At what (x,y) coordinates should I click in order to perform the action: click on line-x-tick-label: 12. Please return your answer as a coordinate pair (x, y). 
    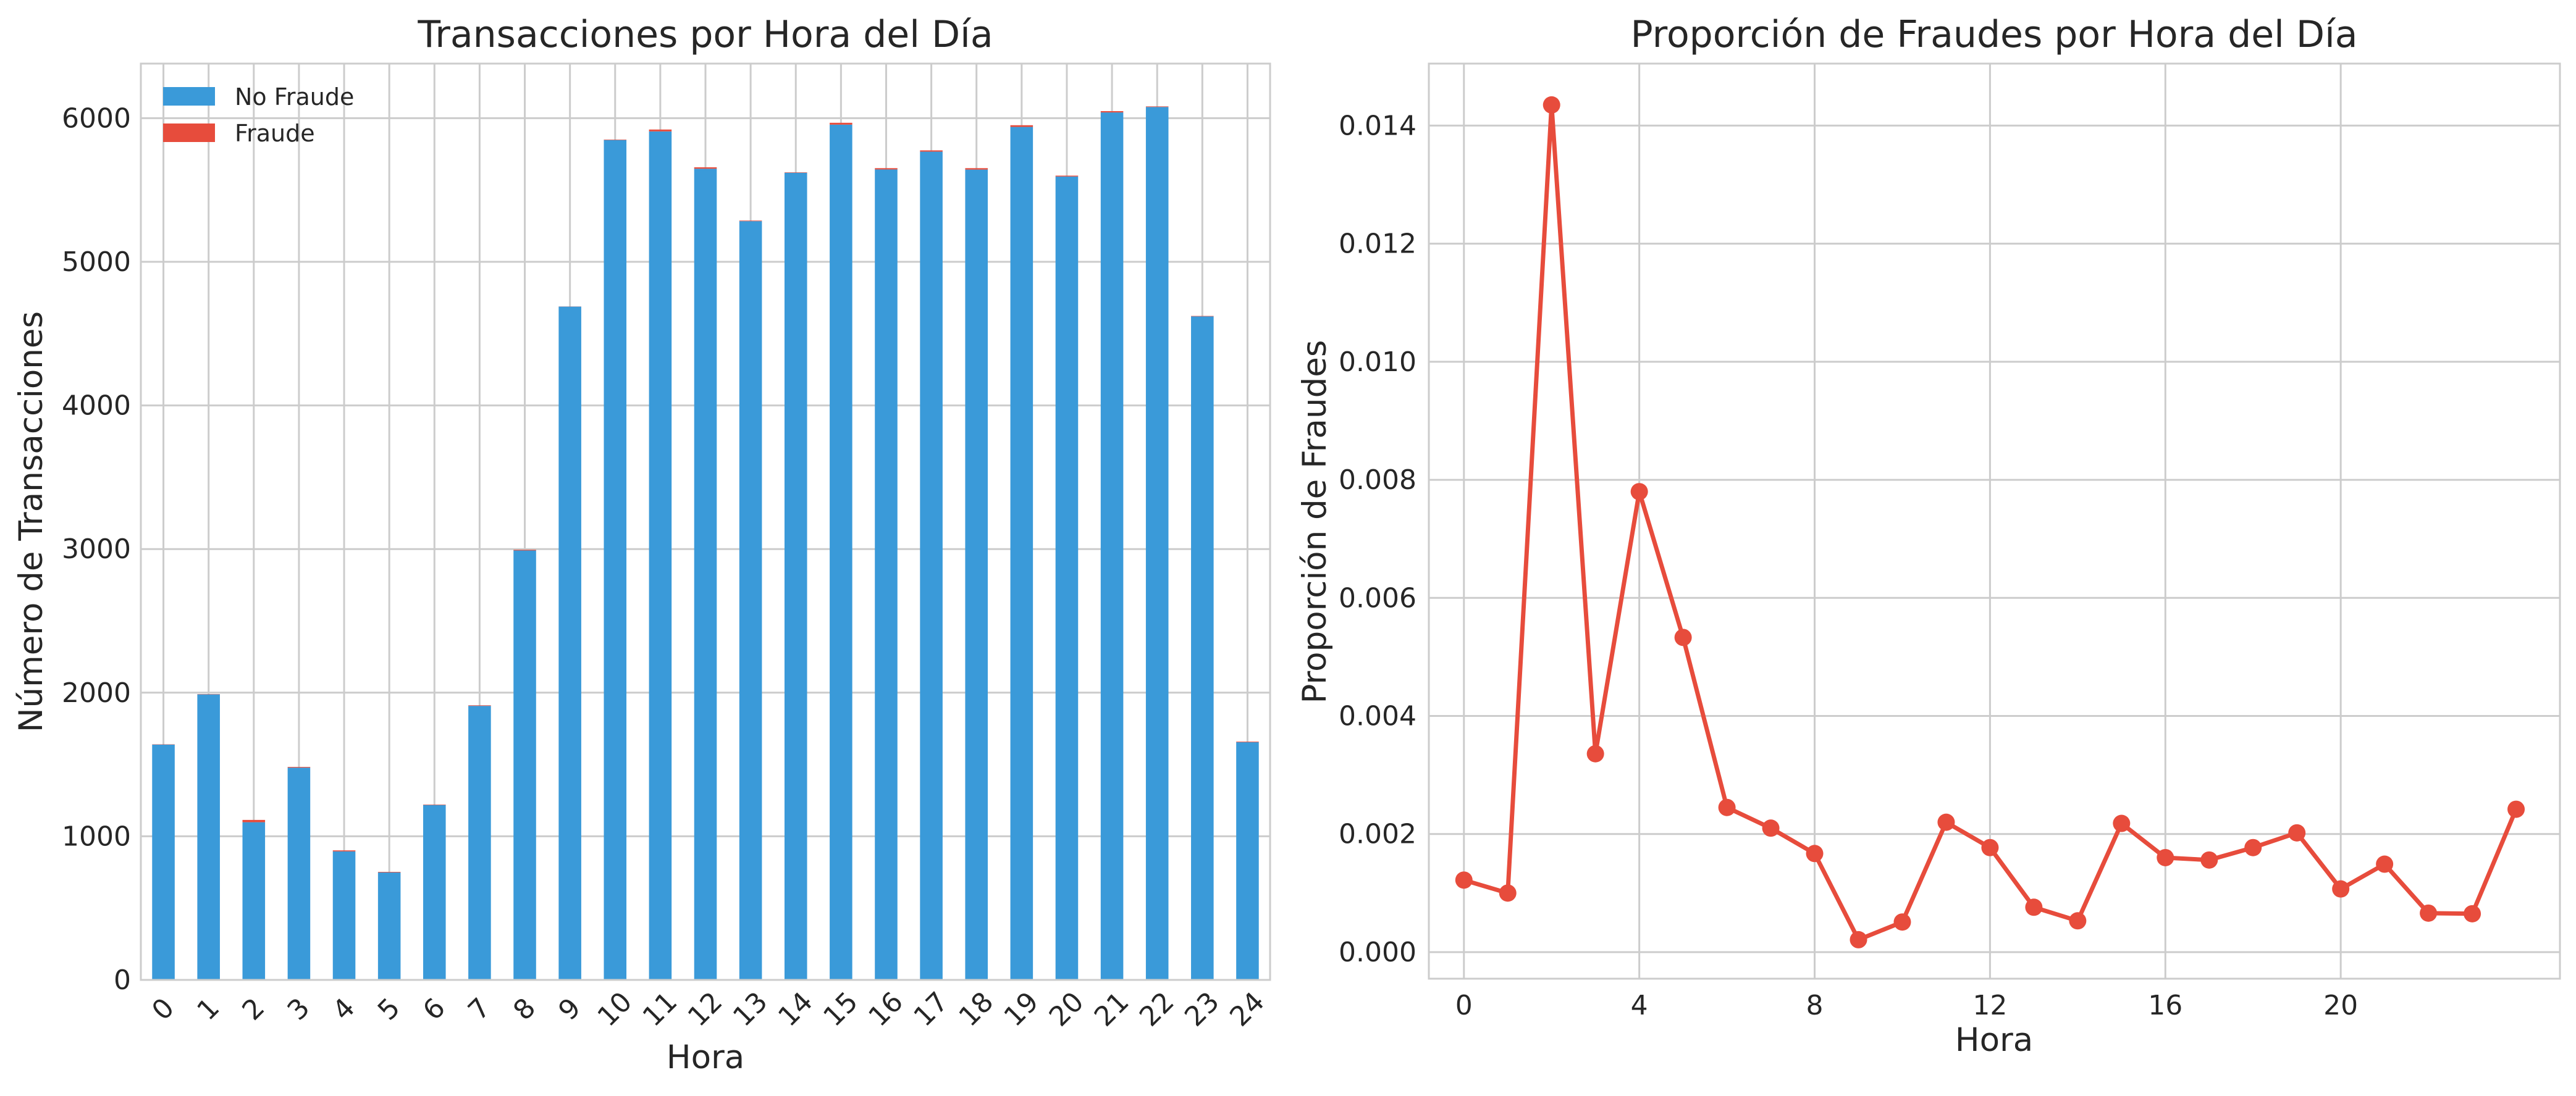
    Looking at the image, I should click on (1989, 1005).